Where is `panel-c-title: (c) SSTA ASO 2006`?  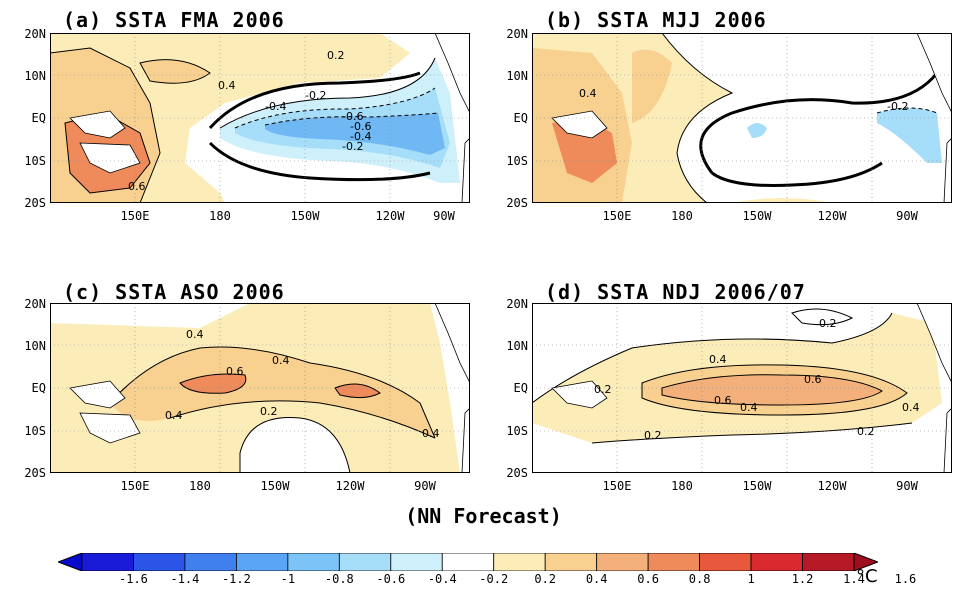
panel-c-title: (c) SSTA ASO 2006 is located at coordinates (174, 292).